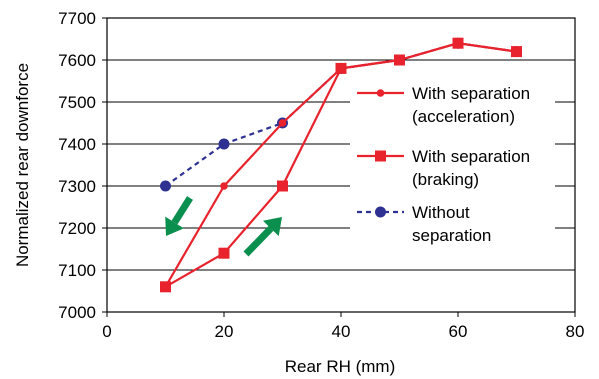 This screenshot has height=379, width=599. I want to click on y-tick-label-7300: 7300, so click(77, 186).